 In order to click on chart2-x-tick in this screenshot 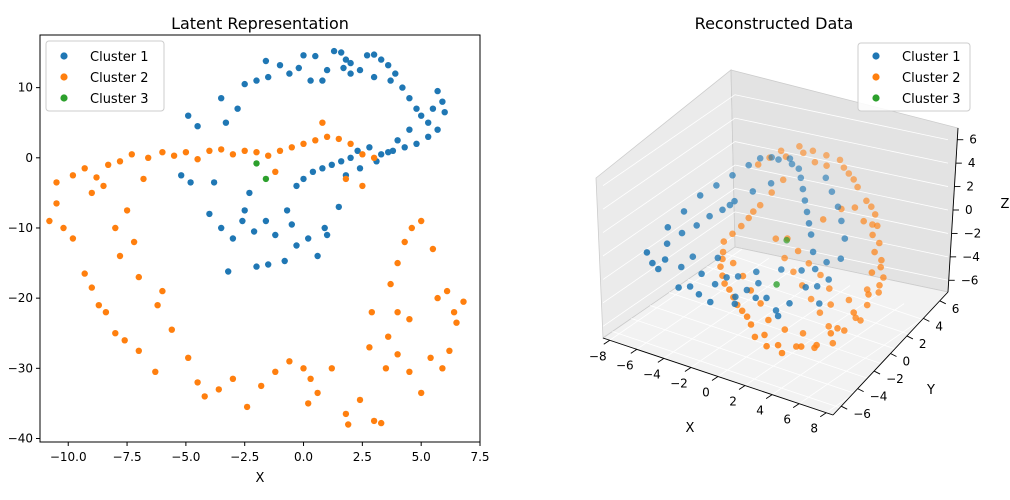, I will do `click(607, 342)`.